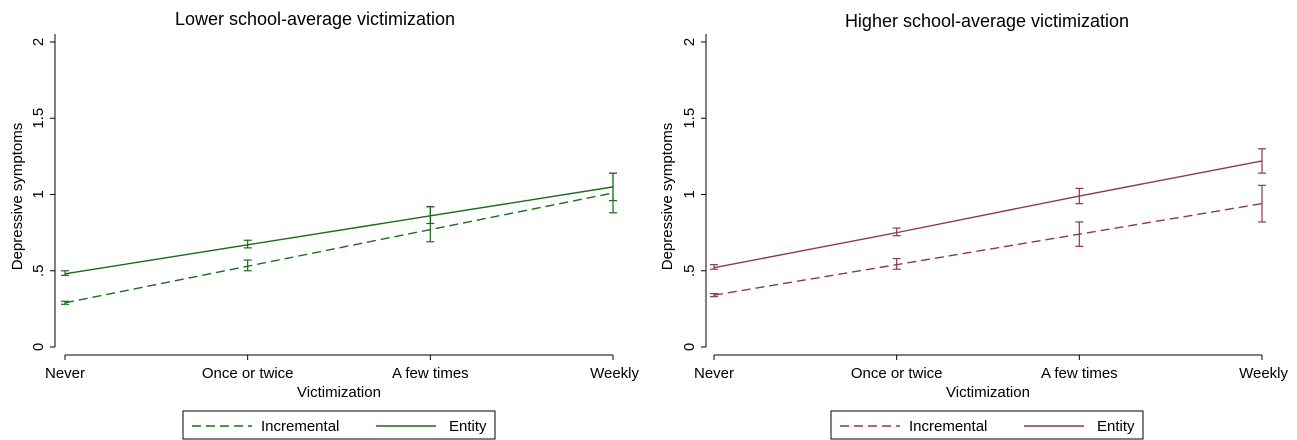  I want to click on chart-title: Lower school-average victimization, so click(315, 19).